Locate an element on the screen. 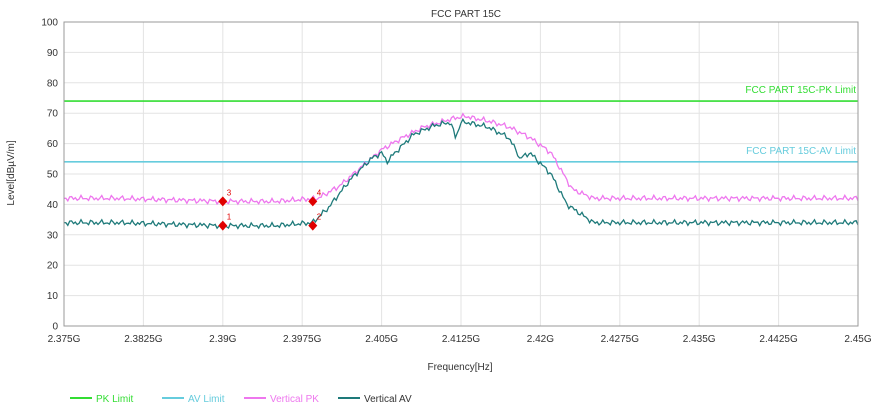 Image resolution: width=873 pixels, height=410 pixels. y-tick-label: 30 is located at coordinates (53, 235).